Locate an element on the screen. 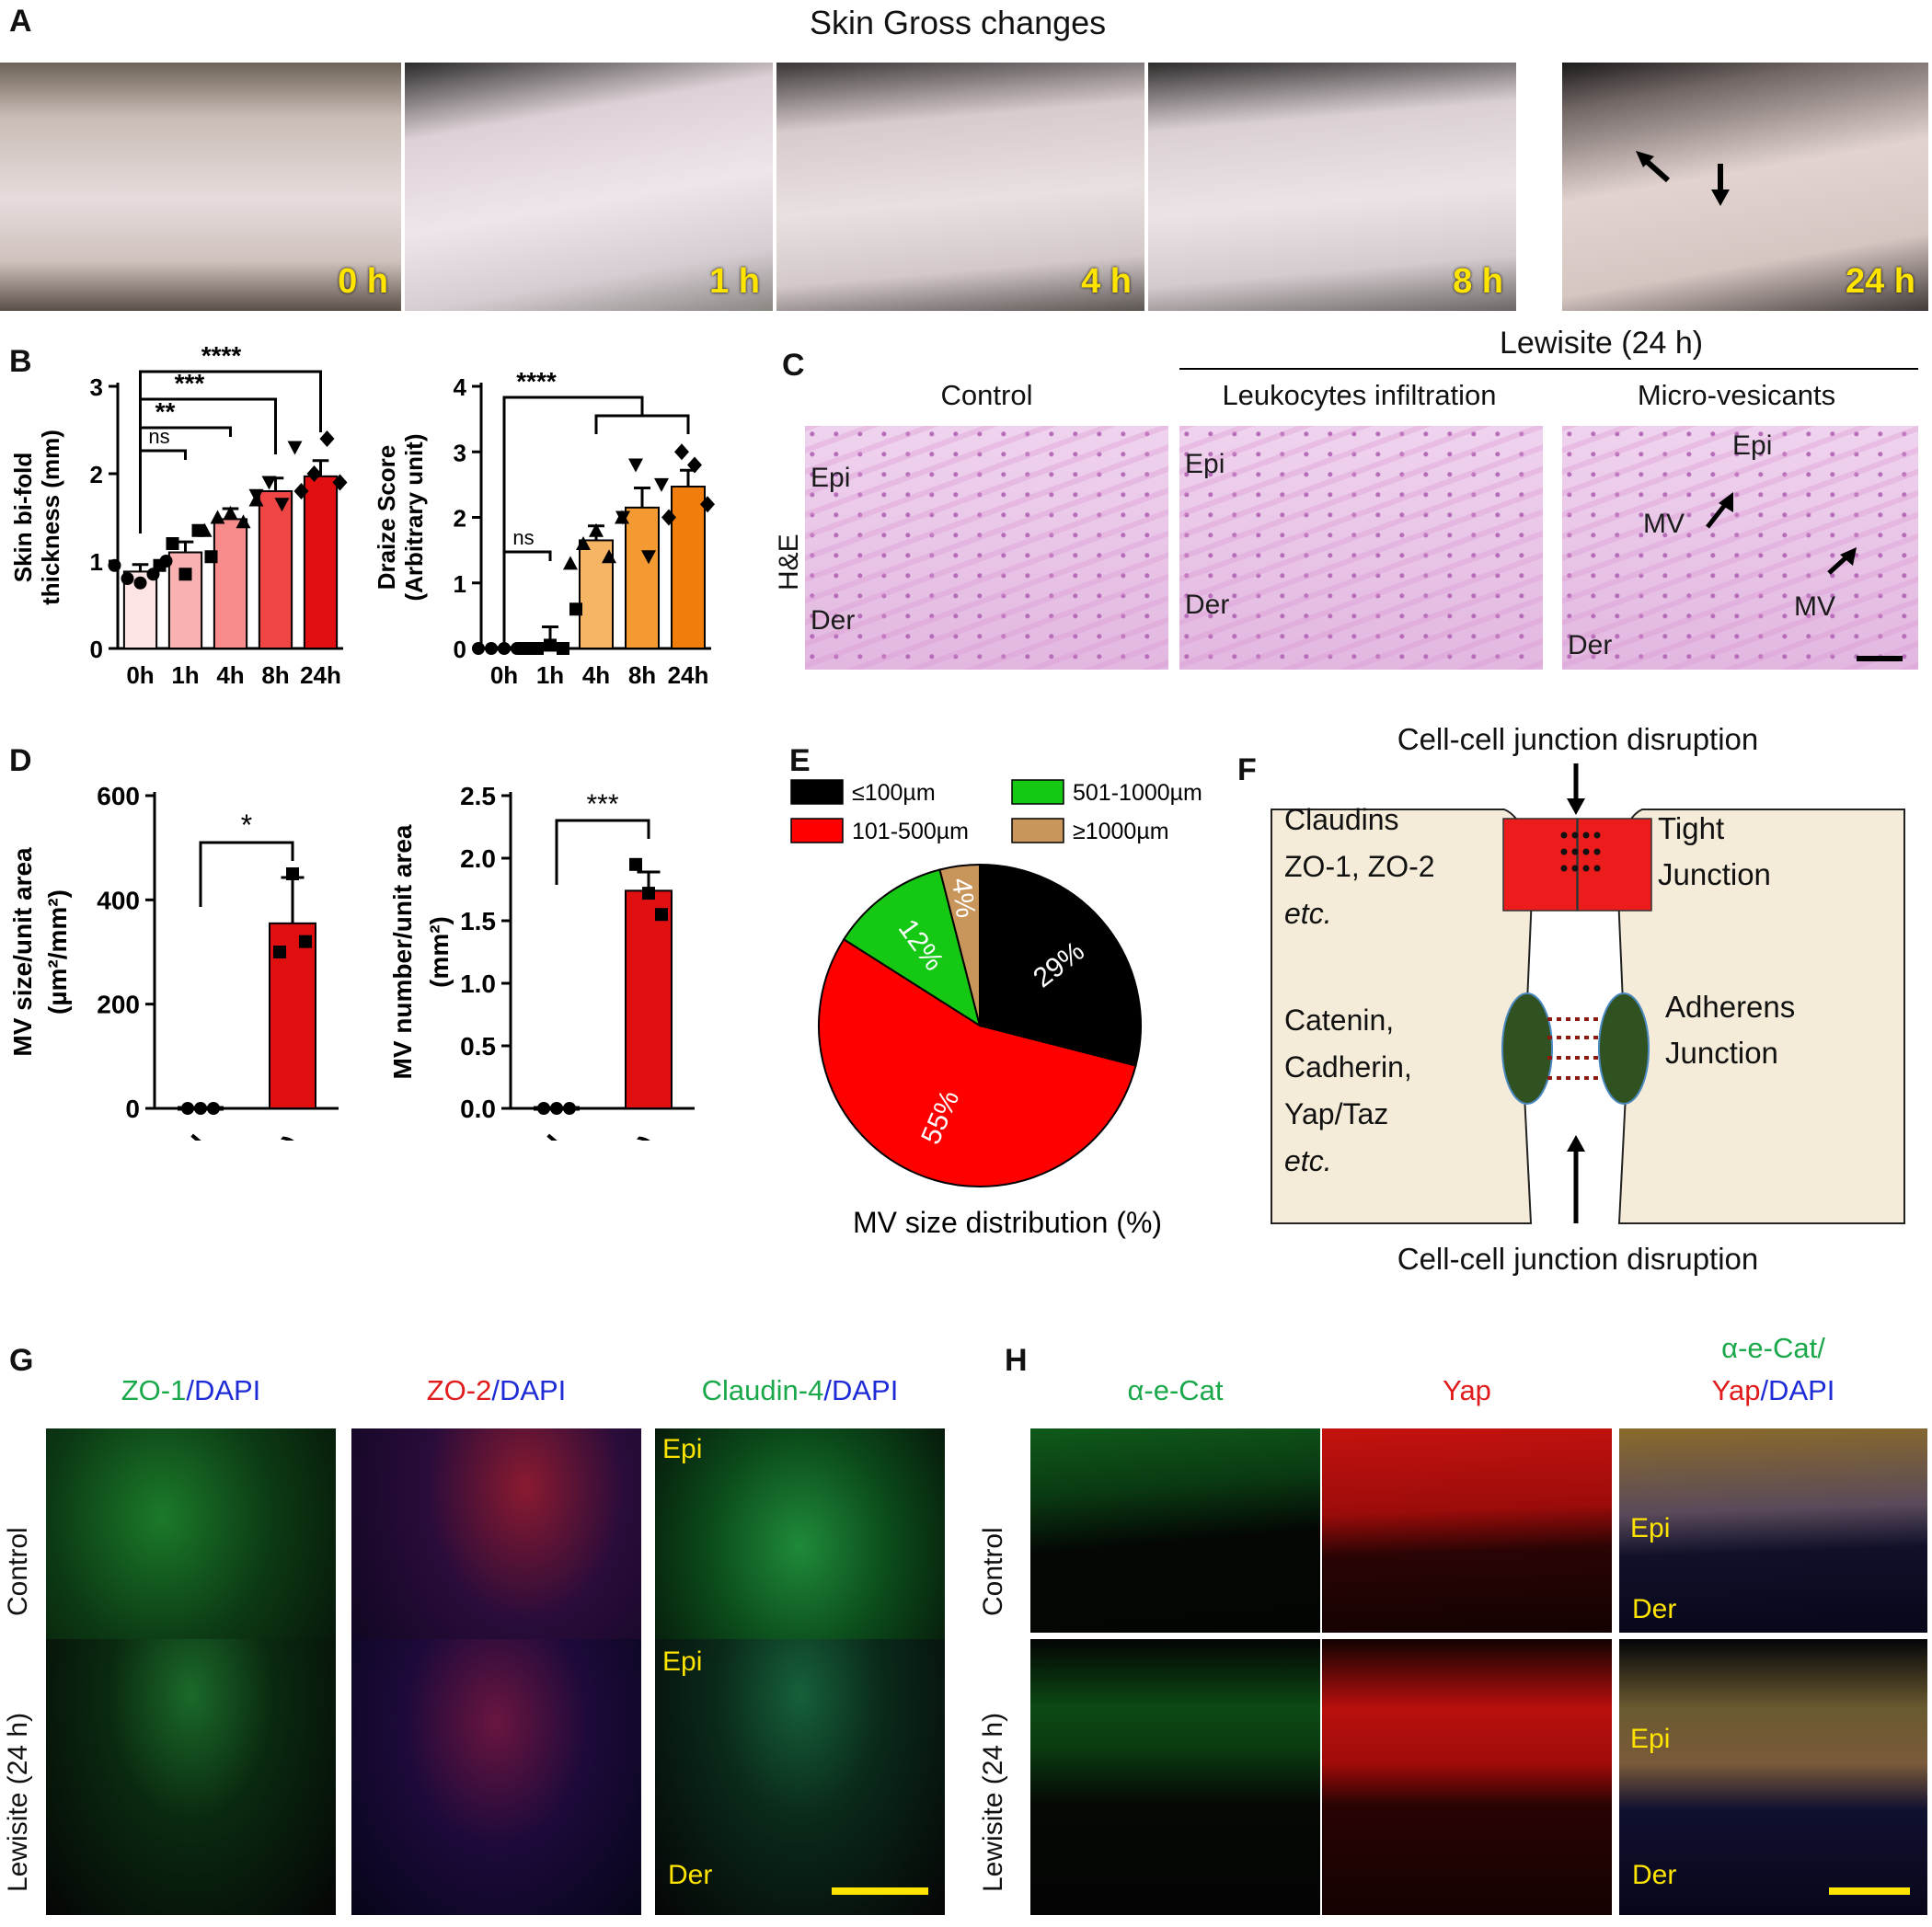 This screenshot has height=1927, width=1932. h-row-lewisite: Lewisite (24 h) is located at coordinates (993, 1802).